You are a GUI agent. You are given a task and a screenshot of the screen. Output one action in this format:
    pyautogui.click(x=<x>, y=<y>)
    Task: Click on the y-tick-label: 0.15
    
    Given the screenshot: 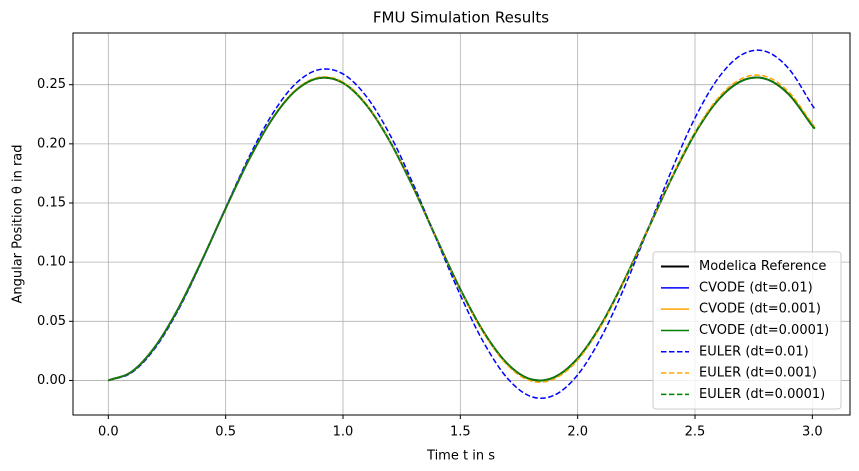 What is the action you would take?
    pyautogui.click(x=51, y=203)
    